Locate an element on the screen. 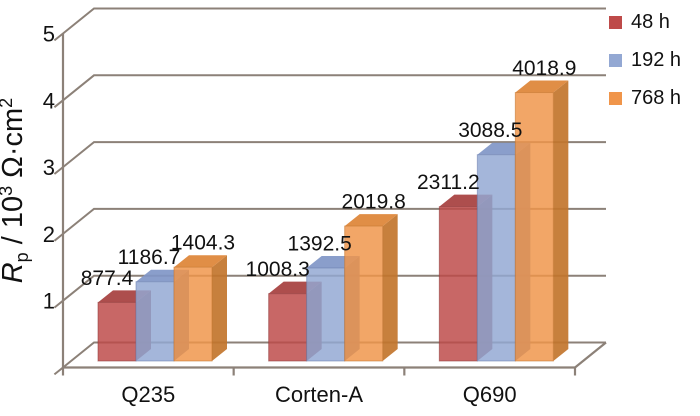 The image size is (700, 416). legend-item-48h: 48 h is located at coordinates (645, 22).